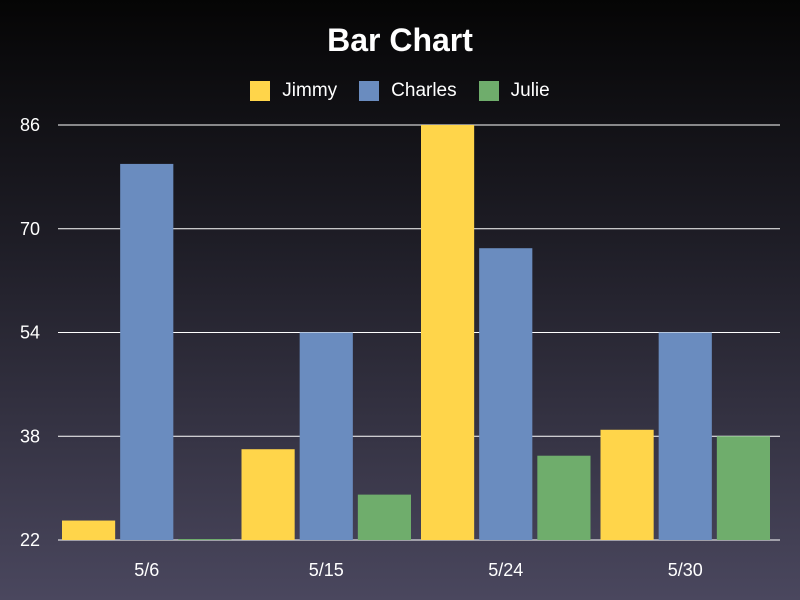 The height and width of the screenshot is (600, 800). I want to click on x-tick-label-5-24: 5/24, so click(505, 570).